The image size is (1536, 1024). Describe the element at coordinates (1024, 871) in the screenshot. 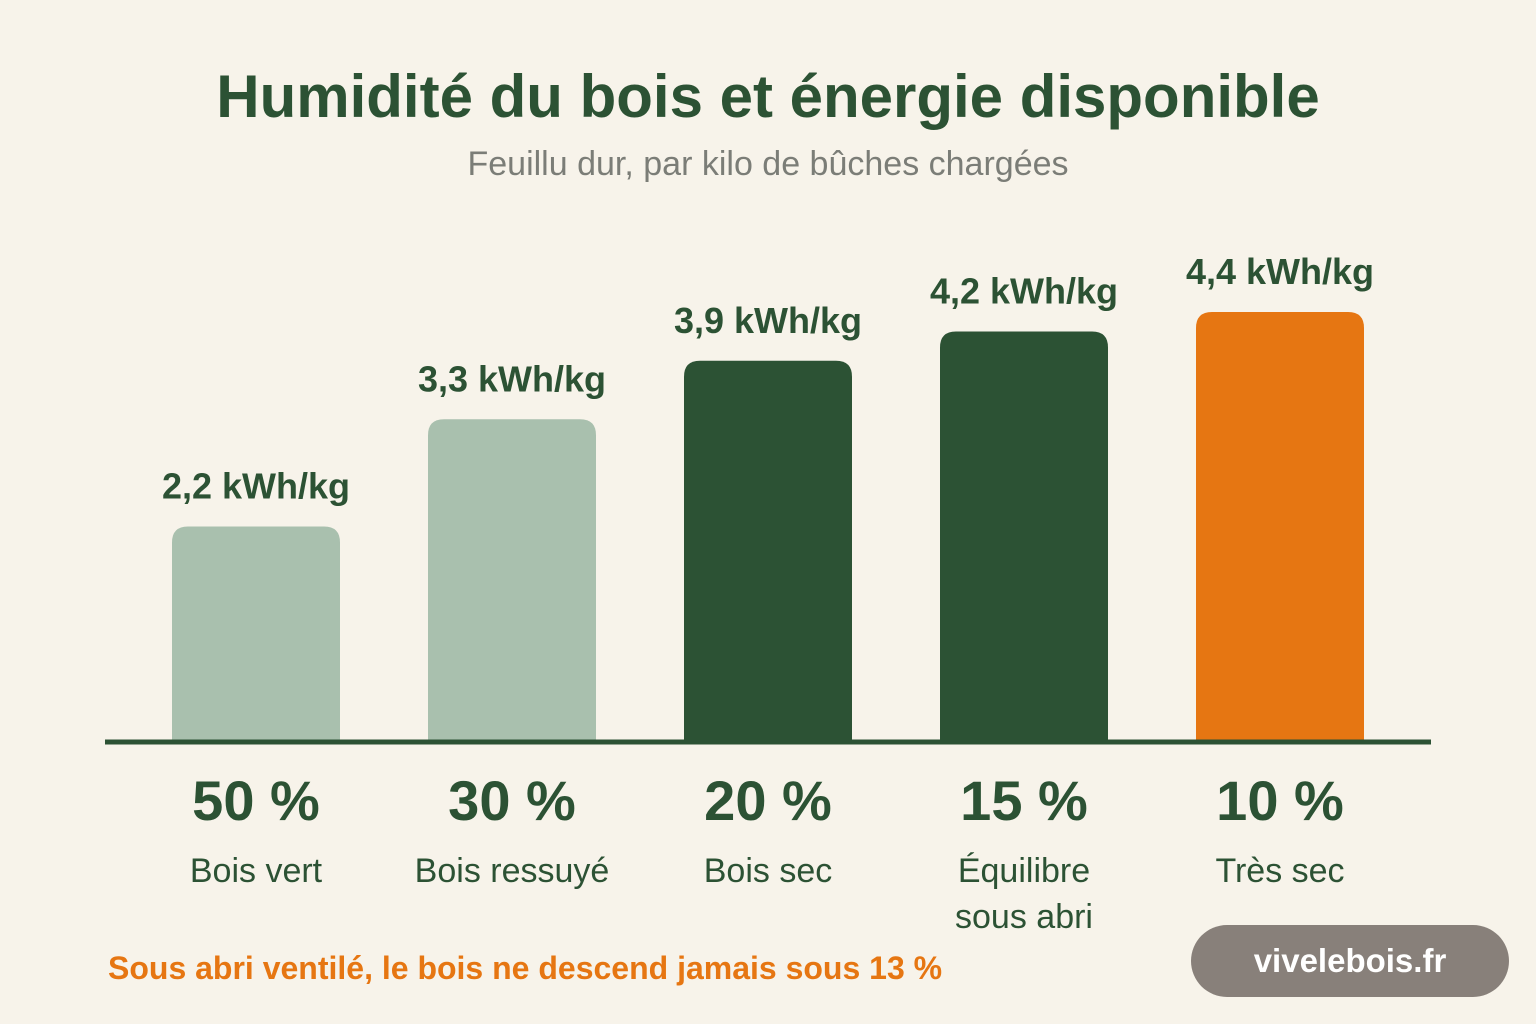

I see `category-description: Équilibre` at that location.